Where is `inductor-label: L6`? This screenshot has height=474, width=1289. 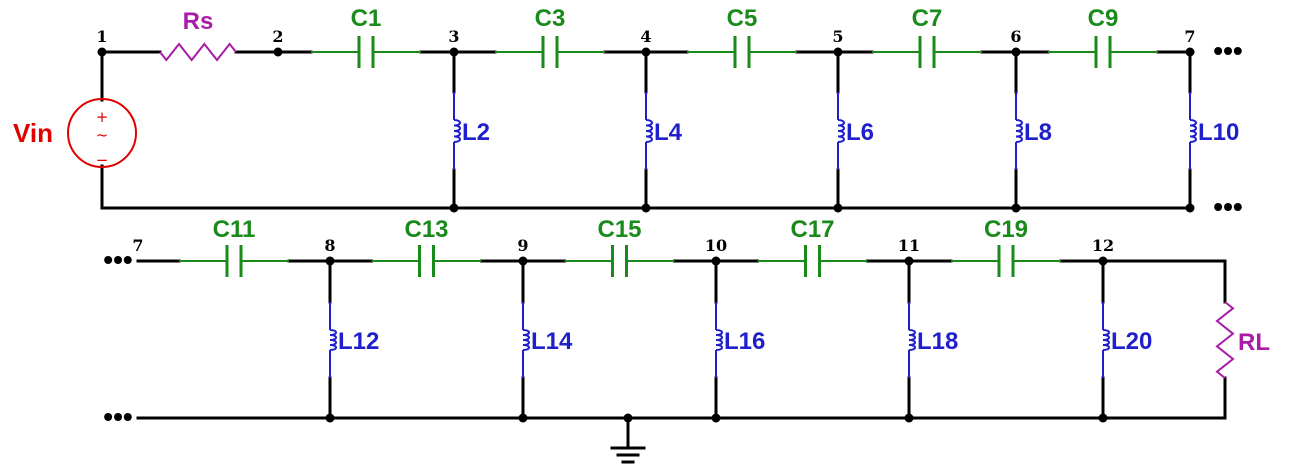 inductor-label: L6 is located at coordinates (860, 132).